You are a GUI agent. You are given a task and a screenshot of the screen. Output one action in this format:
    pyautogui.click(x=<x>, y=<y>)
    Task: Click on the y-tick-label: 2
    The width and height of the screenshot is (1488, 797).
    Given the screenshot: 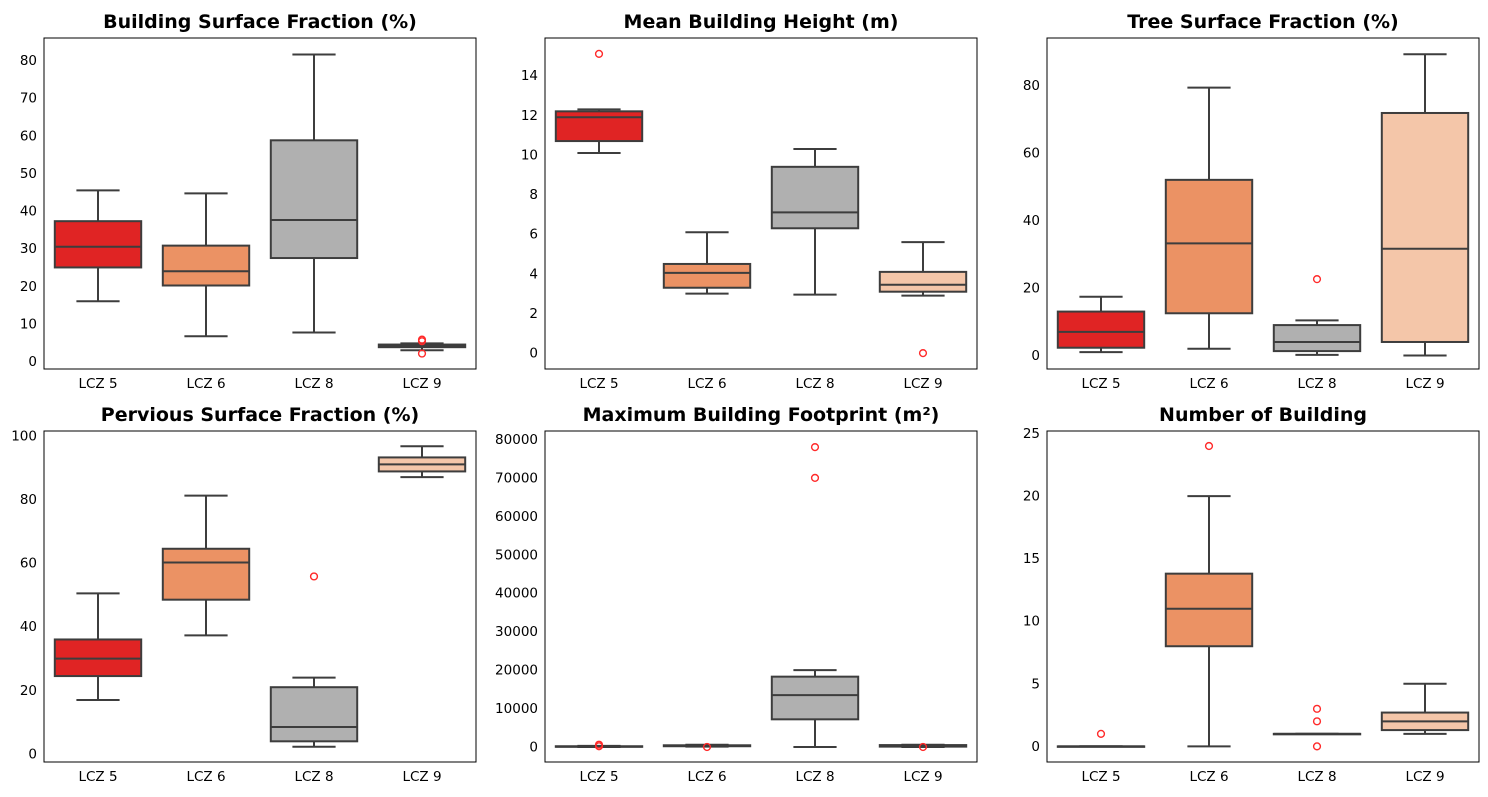 What is the action you would take?
    pyautogui.click(x=533, y=314)
    